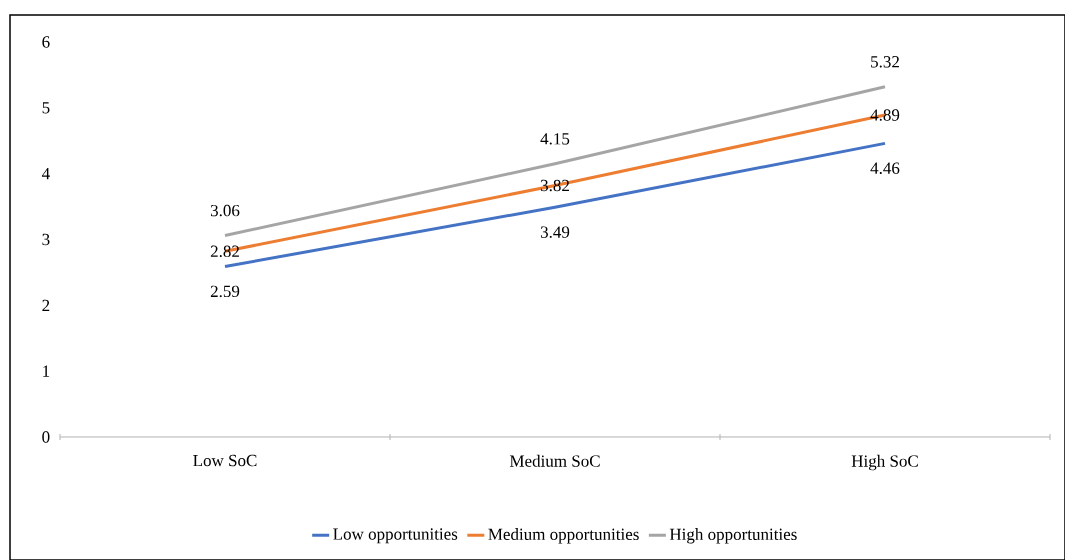 This screenshot has width=1065, height=560. What do you see at coordinates (46, 305) in the screenshot?
I see `y-tick-label: 2` at bounding box center [46, 305].